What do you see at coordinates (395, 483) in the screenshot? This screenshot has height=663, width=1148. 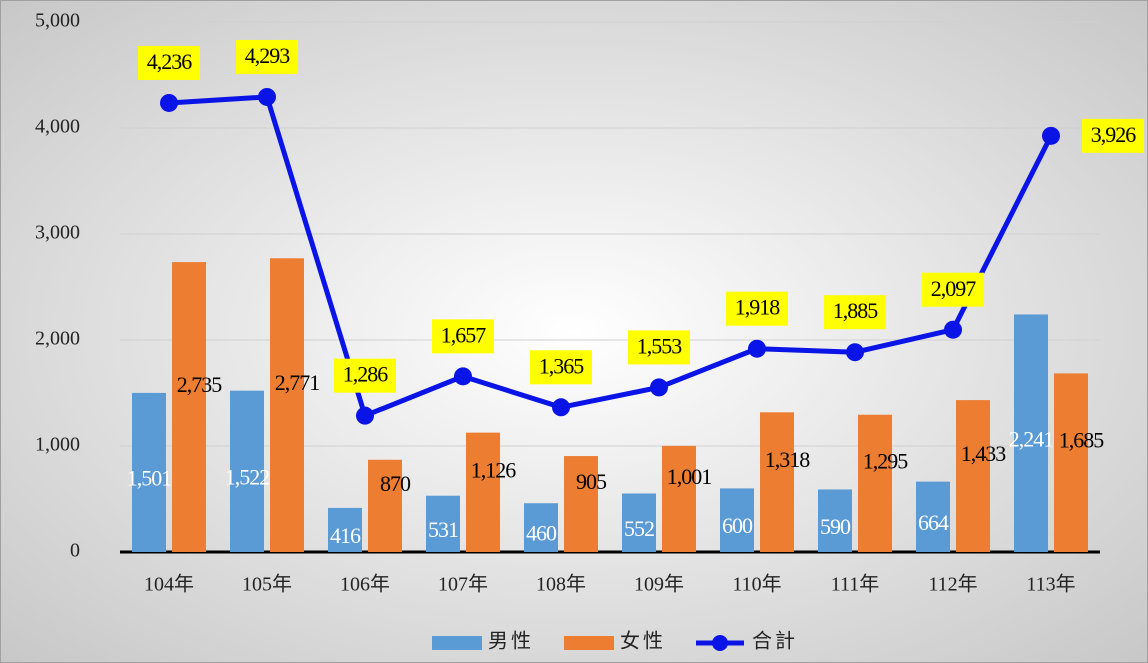 I see `data-label: 870` at bounding box center [395, 483].